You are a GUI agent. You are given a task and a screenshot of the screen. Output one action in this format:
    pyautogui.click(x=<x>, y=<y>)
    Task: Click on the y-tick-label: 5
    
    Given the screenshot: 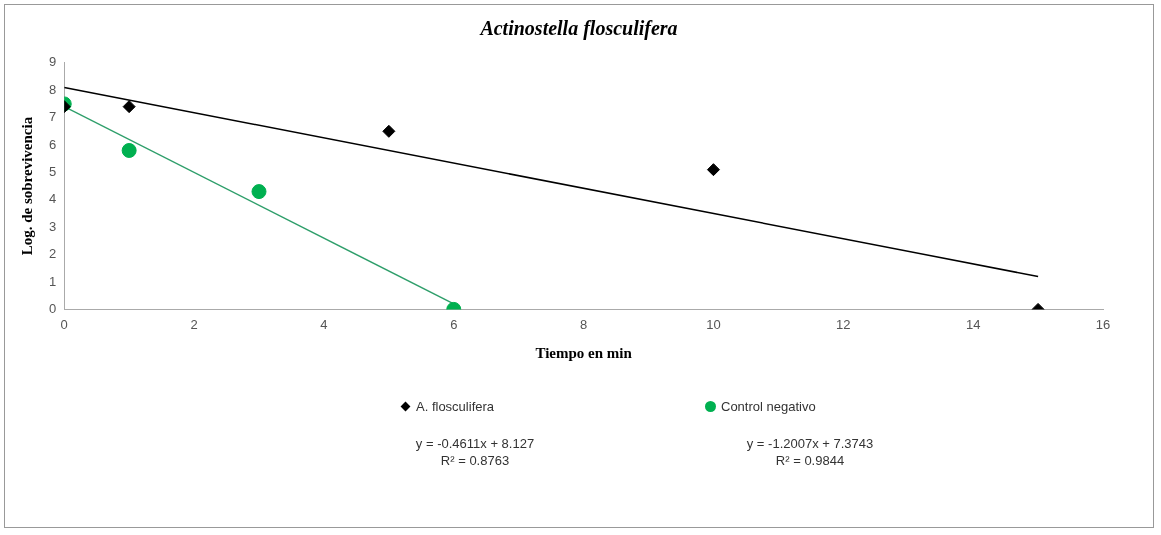 What is the action you would take?
    pyautogui.click(x=53, y=171)
    